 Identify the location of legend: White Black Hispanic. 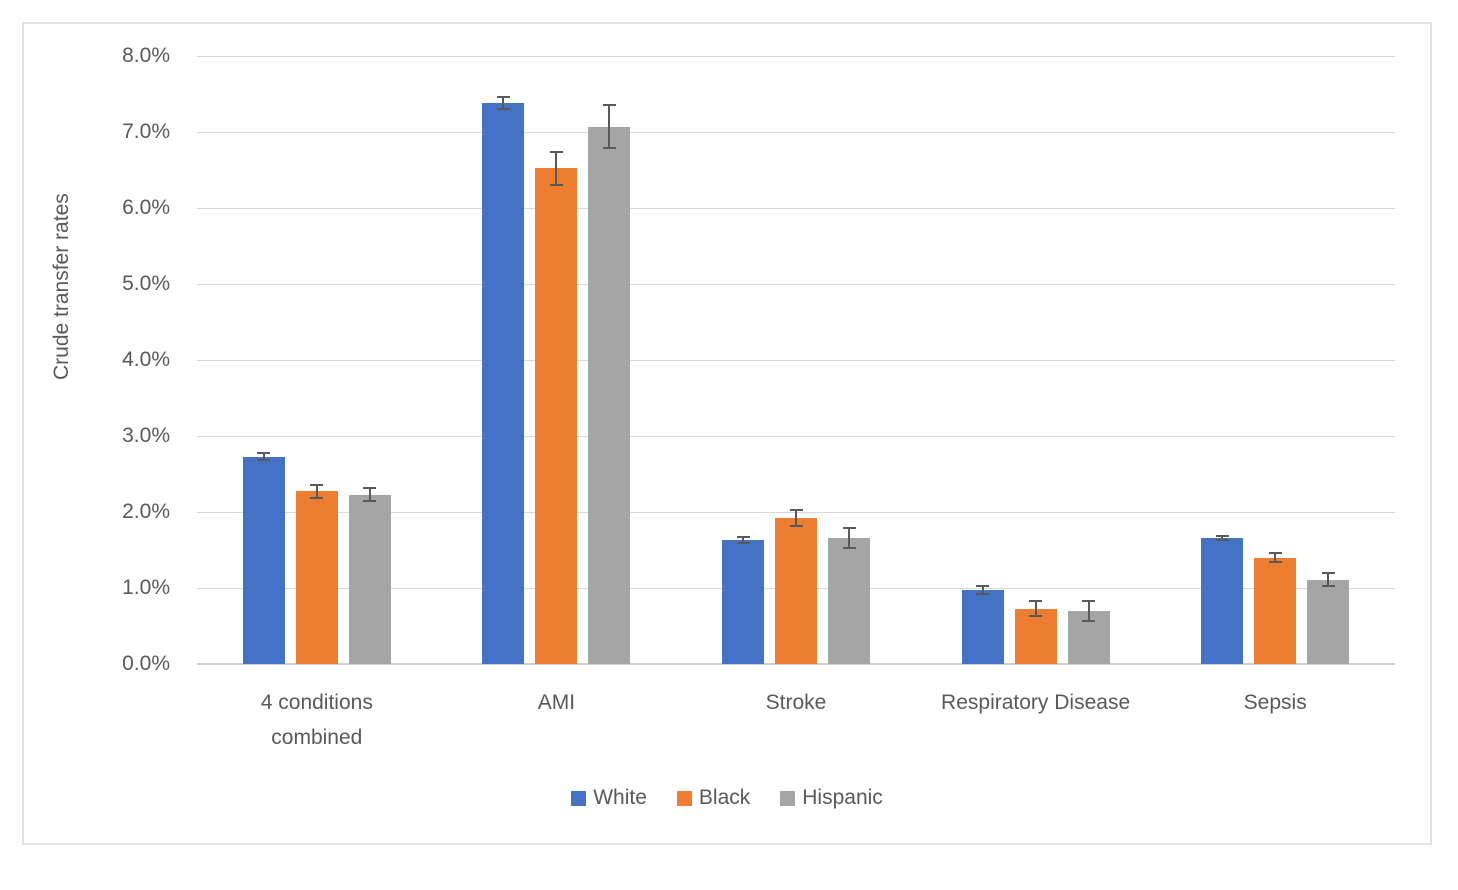
(727, 798).